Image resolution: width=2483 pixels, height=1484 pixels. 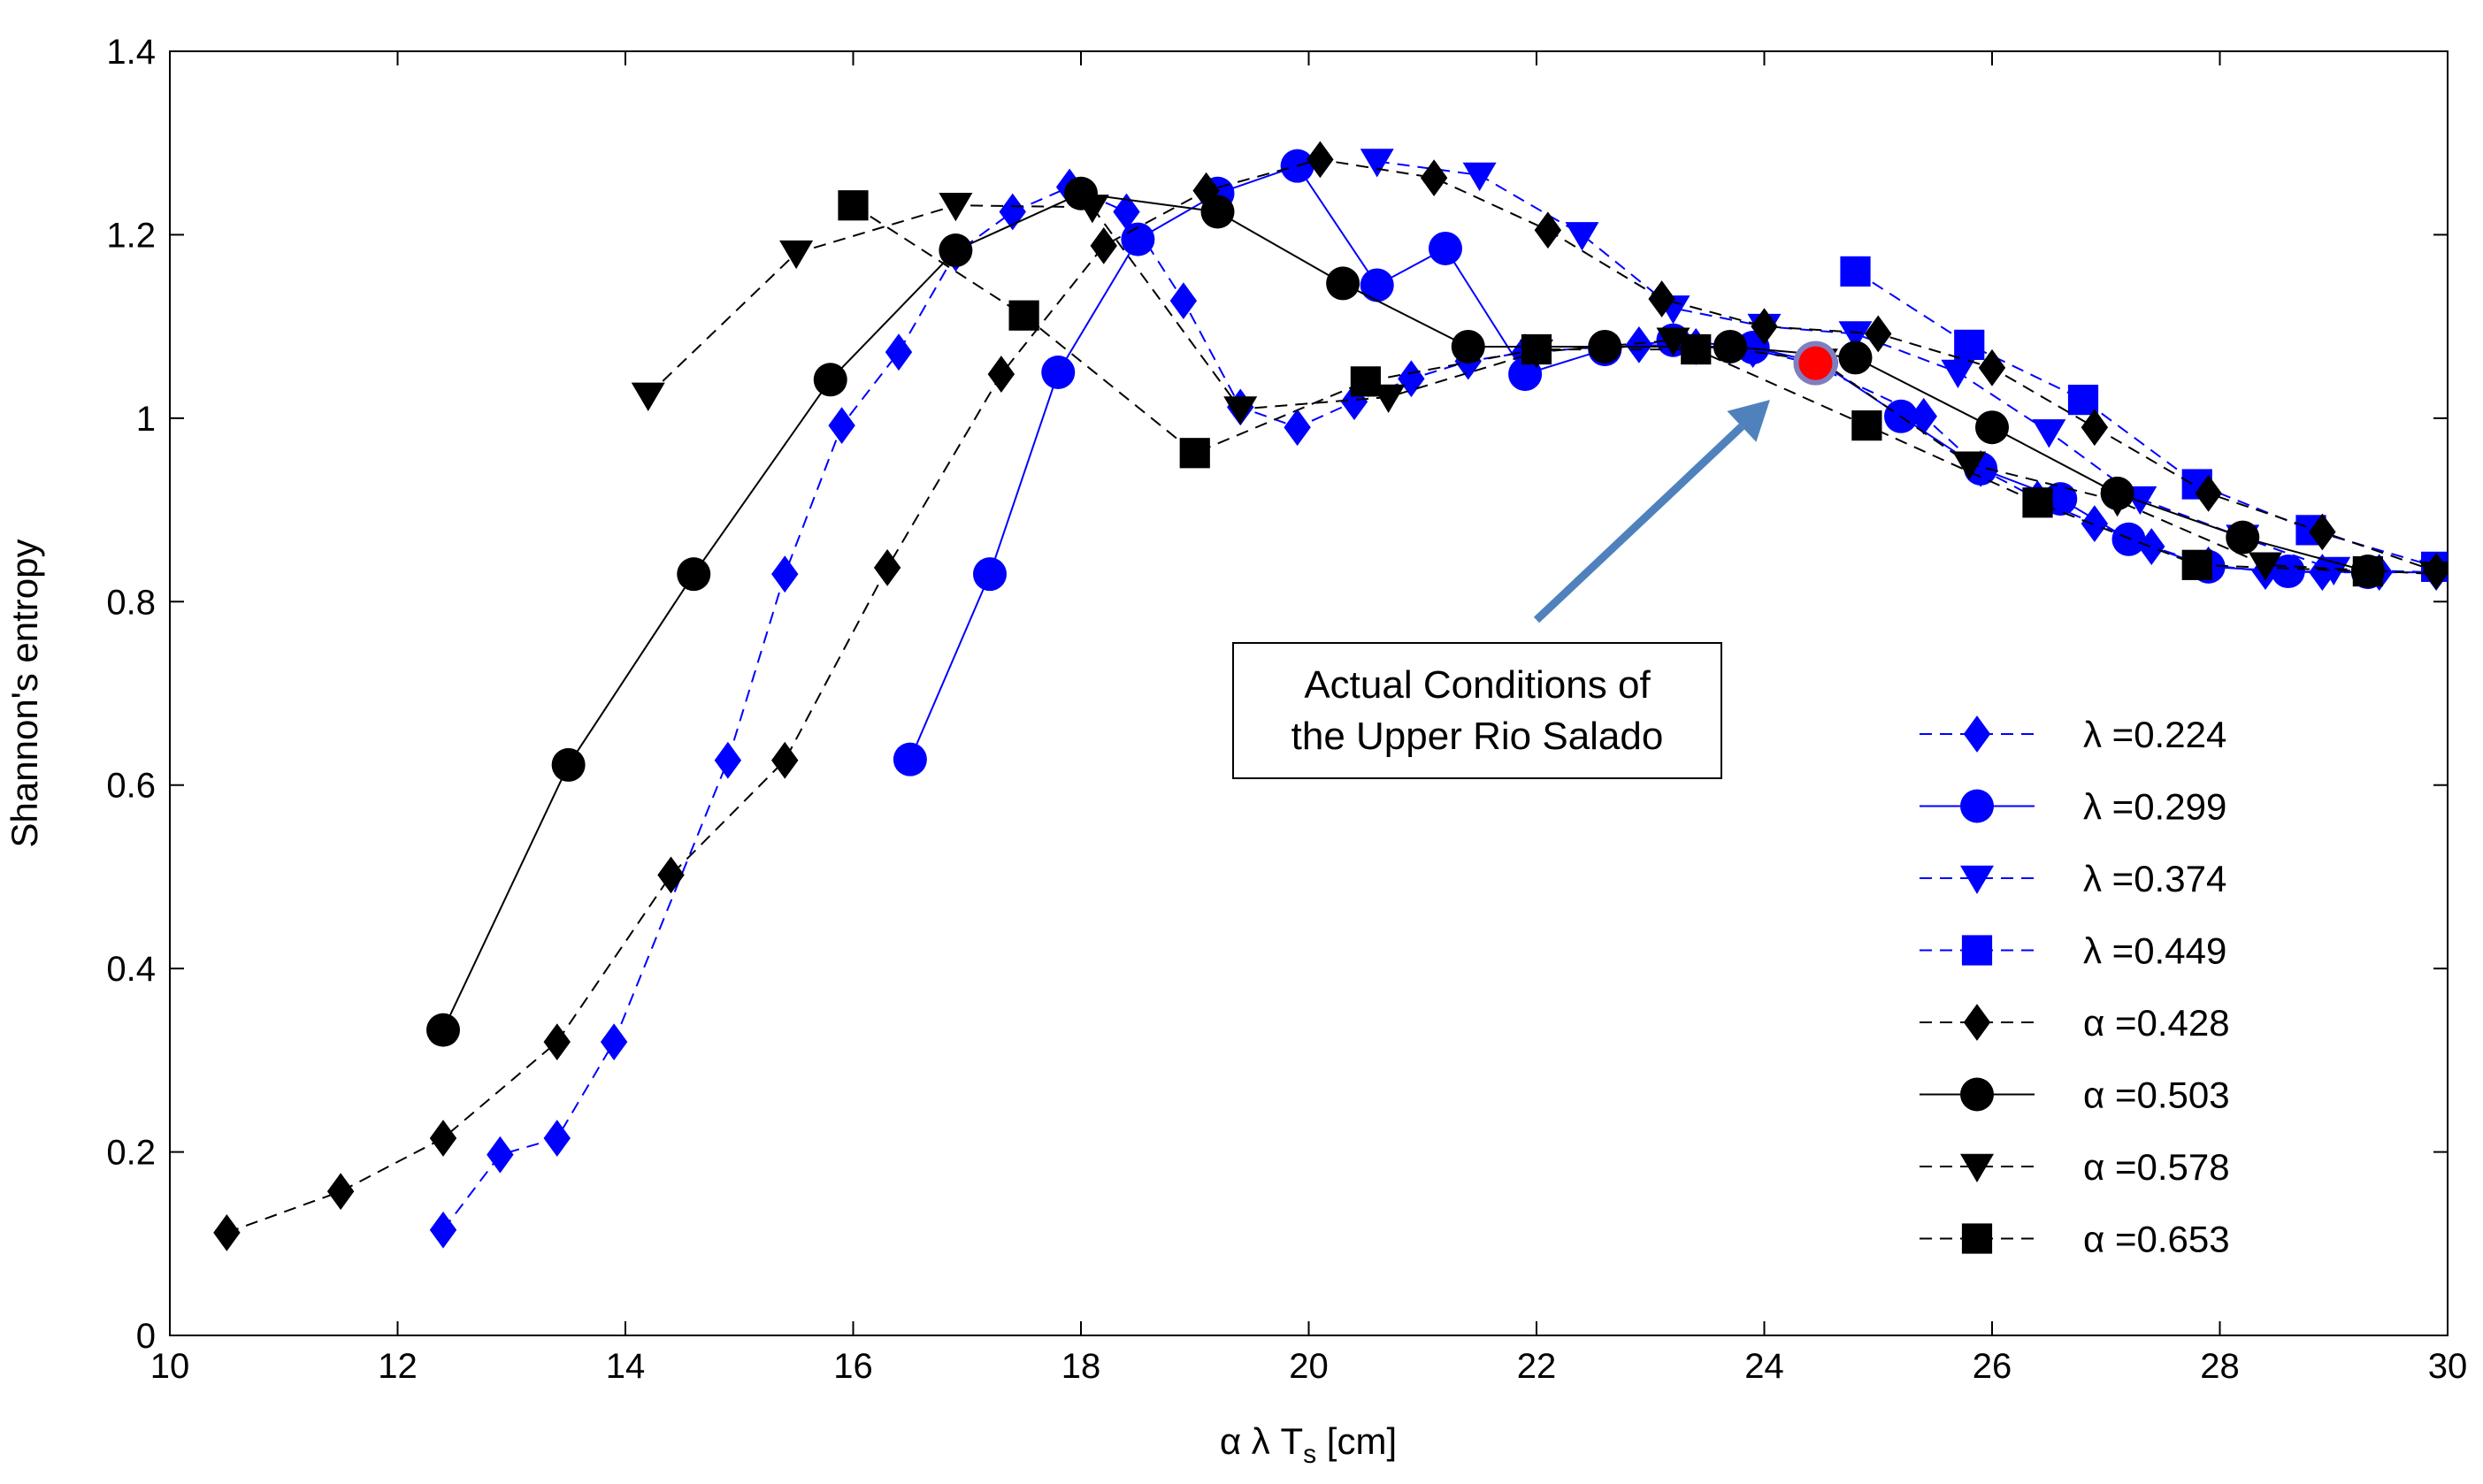 I want to click on legend-item: α =0.428, so click(x=2075, y=1023).